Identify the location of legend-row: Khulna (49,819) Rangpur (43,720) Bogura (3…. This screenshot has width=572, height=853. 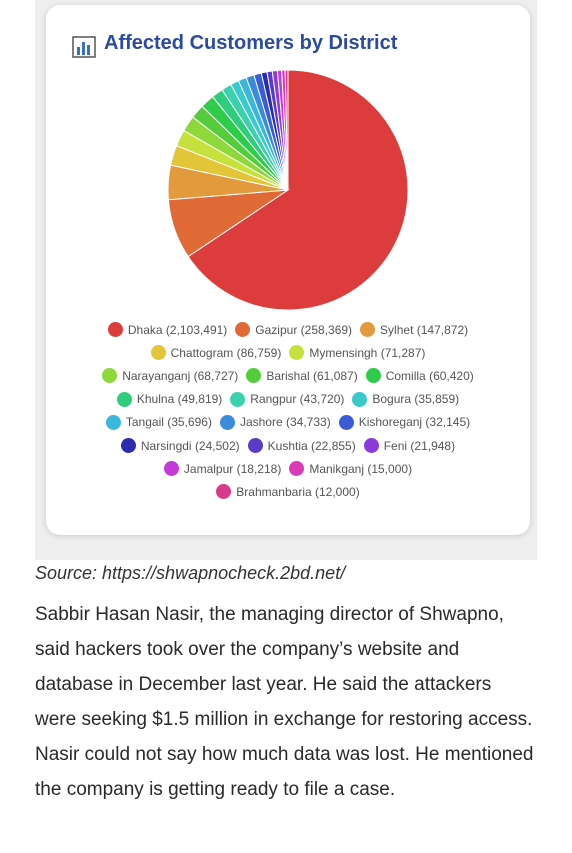
(288, 399).